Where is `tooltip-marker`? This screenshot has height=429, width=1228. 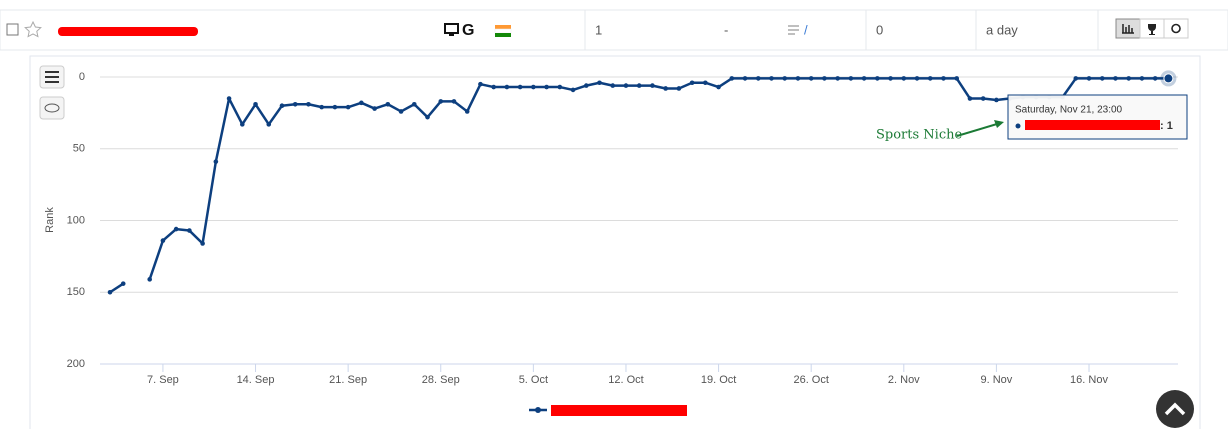
tooltip-marker is located at coordinates (1018, 126).